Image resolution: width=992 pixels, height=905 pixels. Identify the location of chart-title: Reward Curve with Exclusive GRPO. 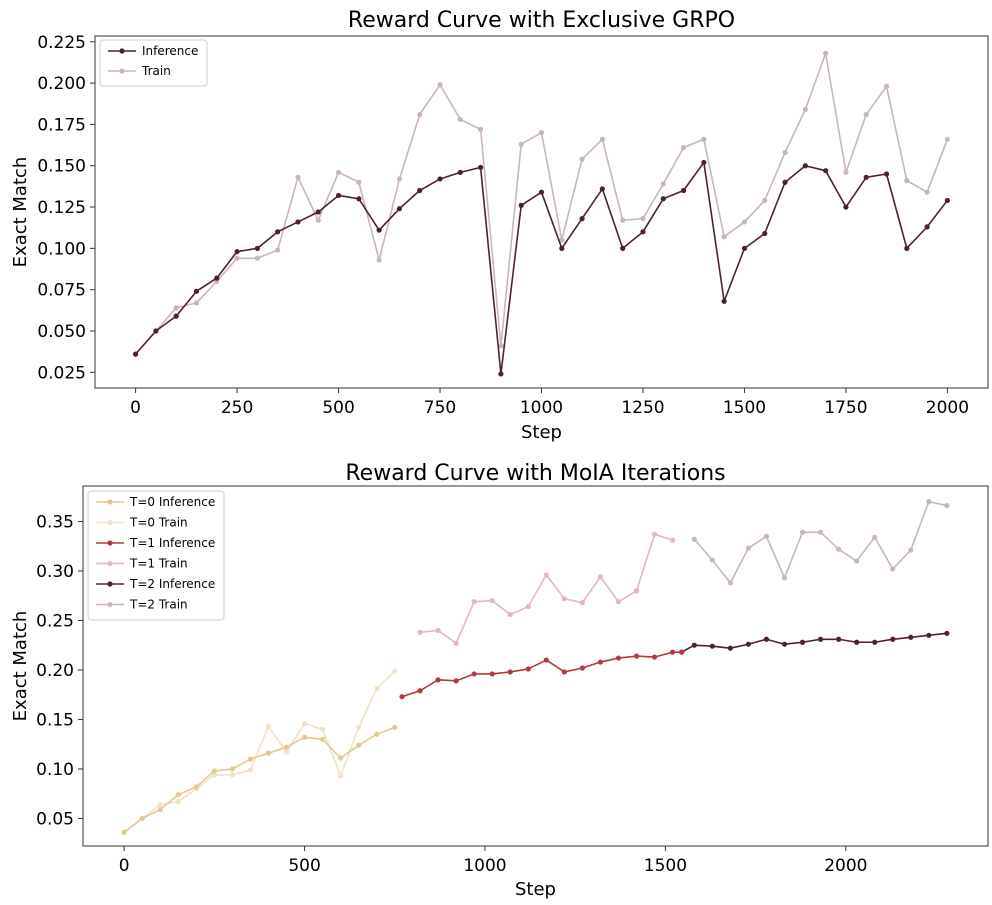
(541, 20).